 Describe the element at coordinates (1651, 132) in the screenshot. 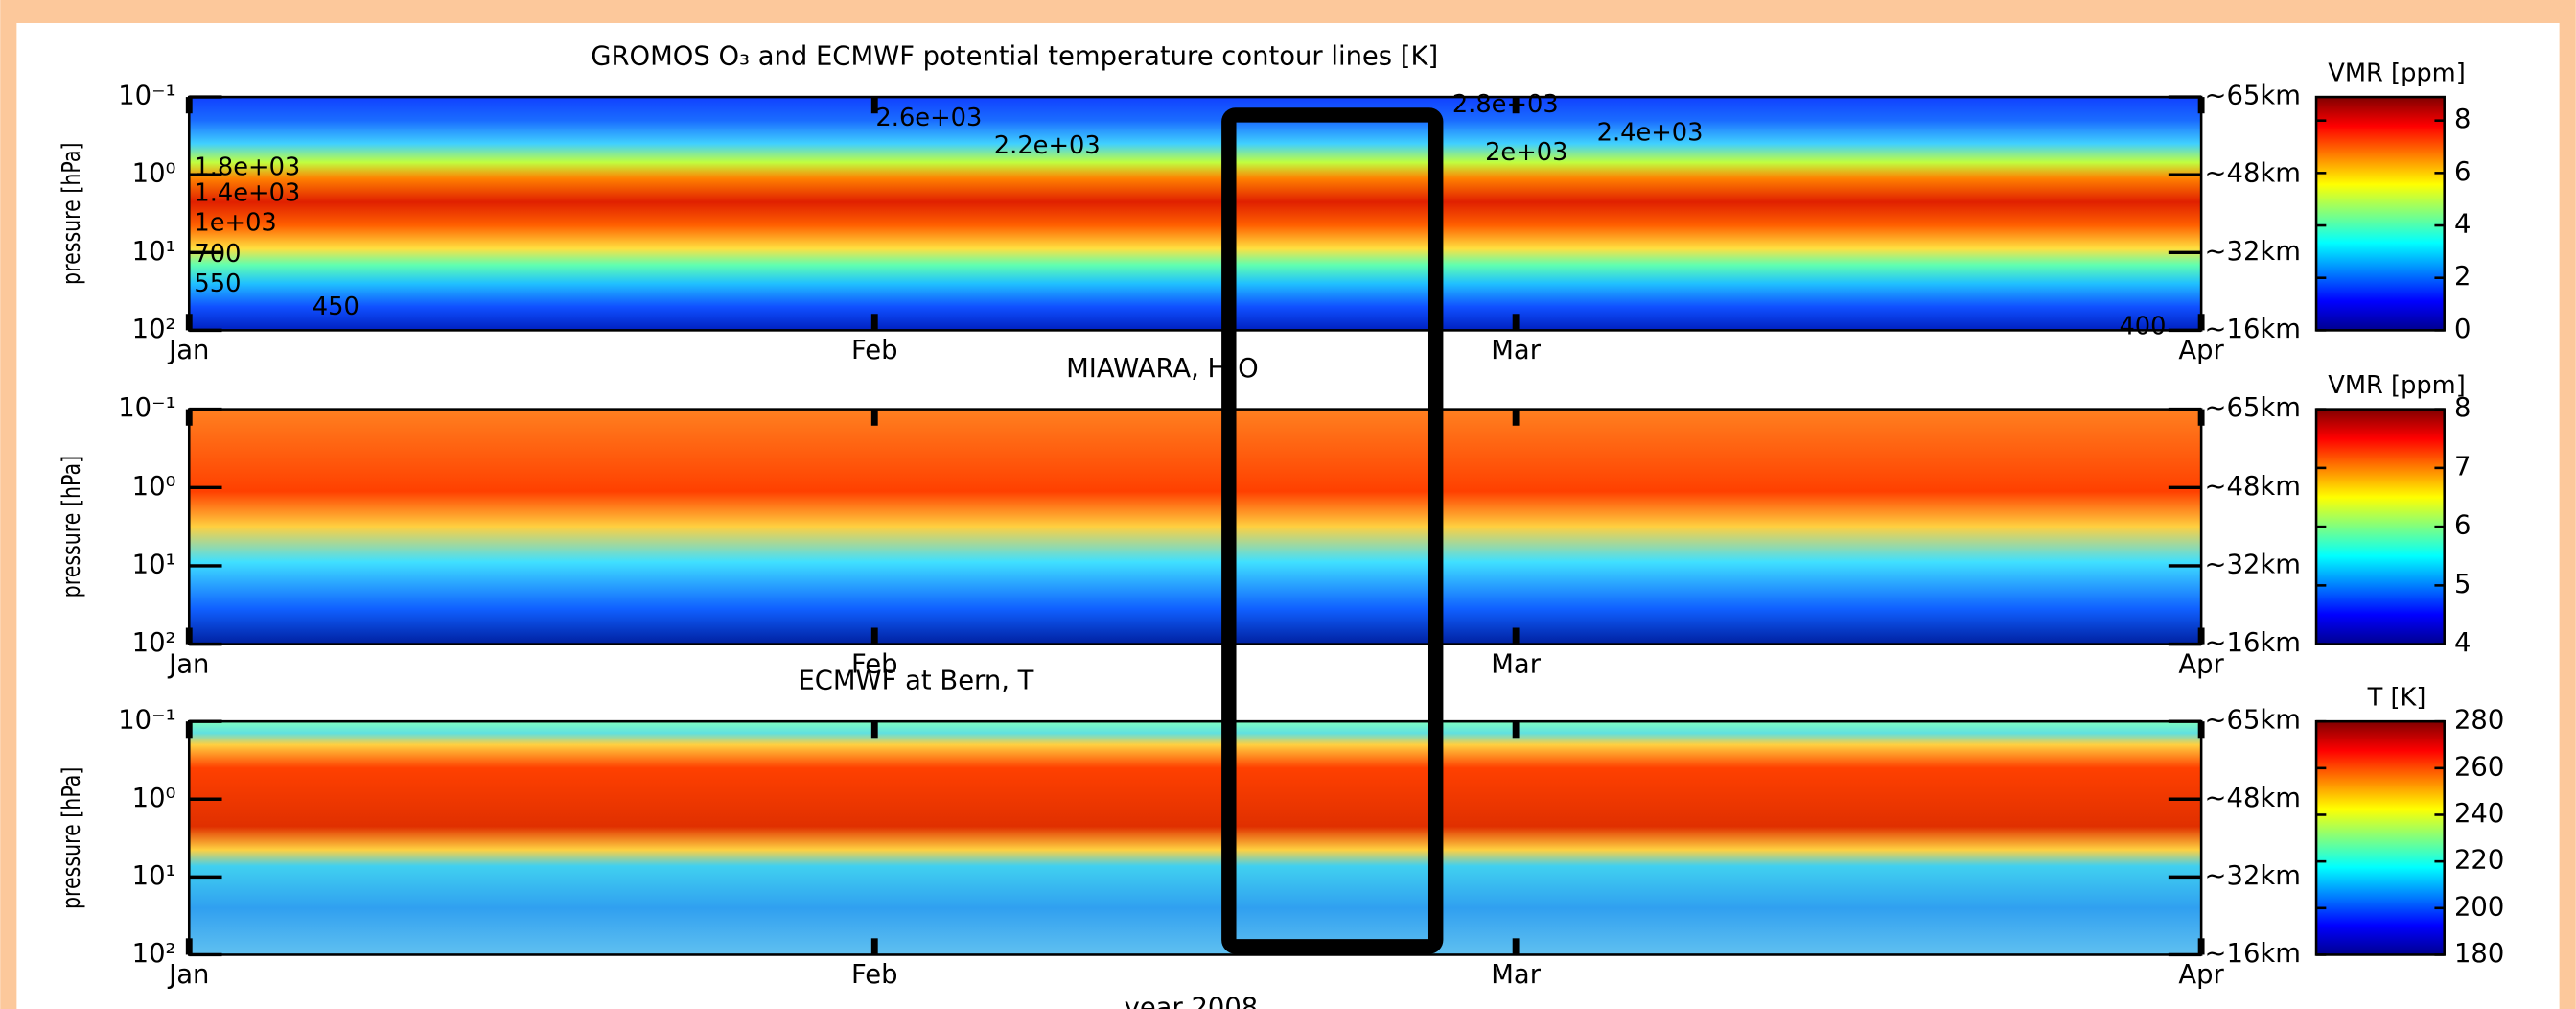

I see `contour-label: 2.4e+03` at that location.